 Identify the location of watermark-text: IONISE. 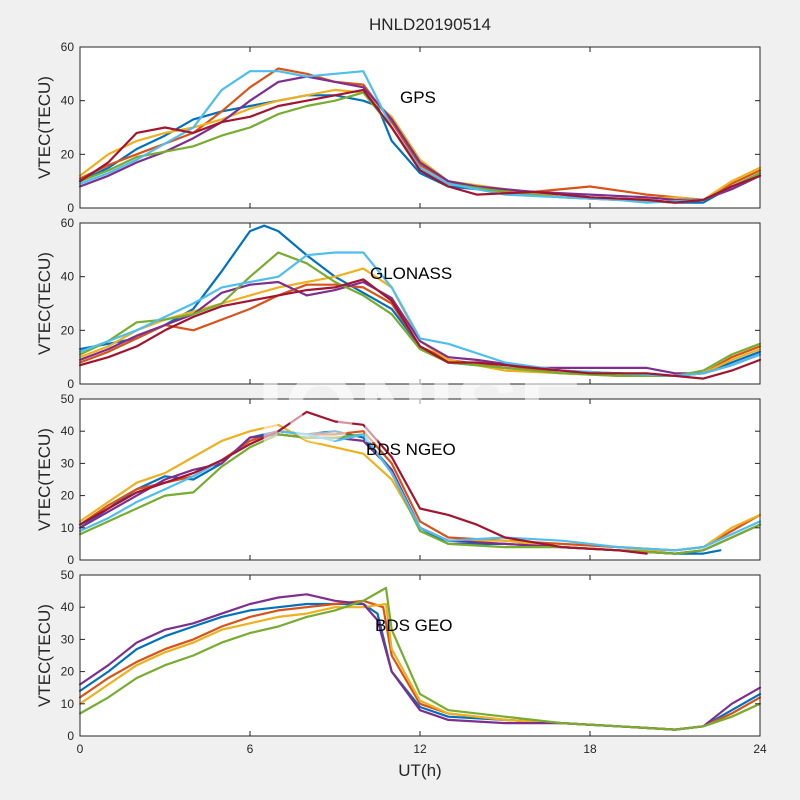
(419, 409).